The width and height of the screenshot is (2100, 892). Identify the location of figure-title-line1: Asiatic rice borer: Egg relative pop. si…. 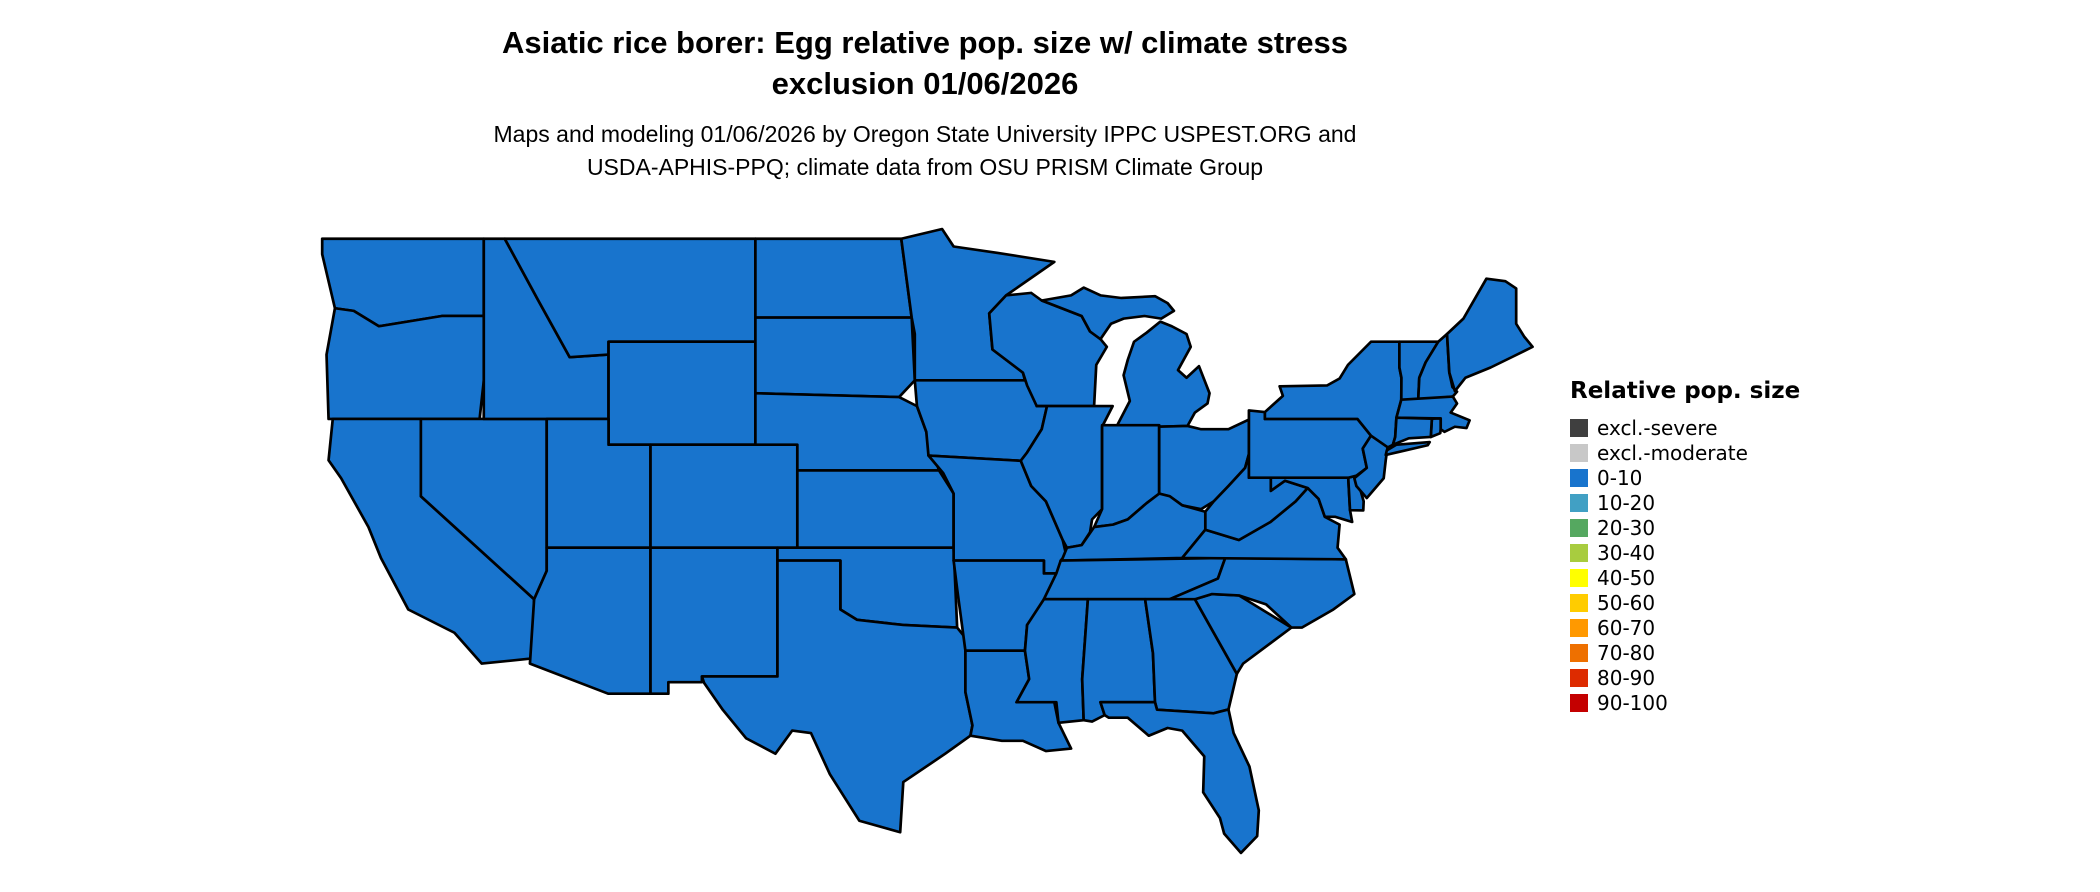
(925, 42).